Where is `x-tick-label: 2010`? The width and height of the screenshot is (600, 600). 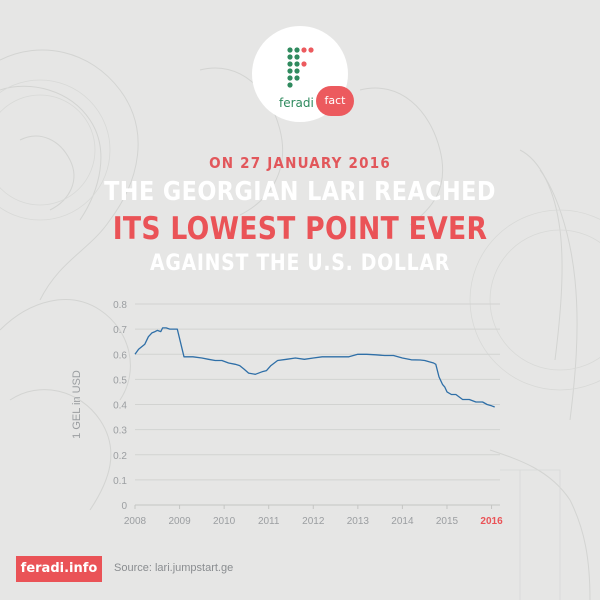 x-tick-label: 2010 is located at coordinates (224, 521).